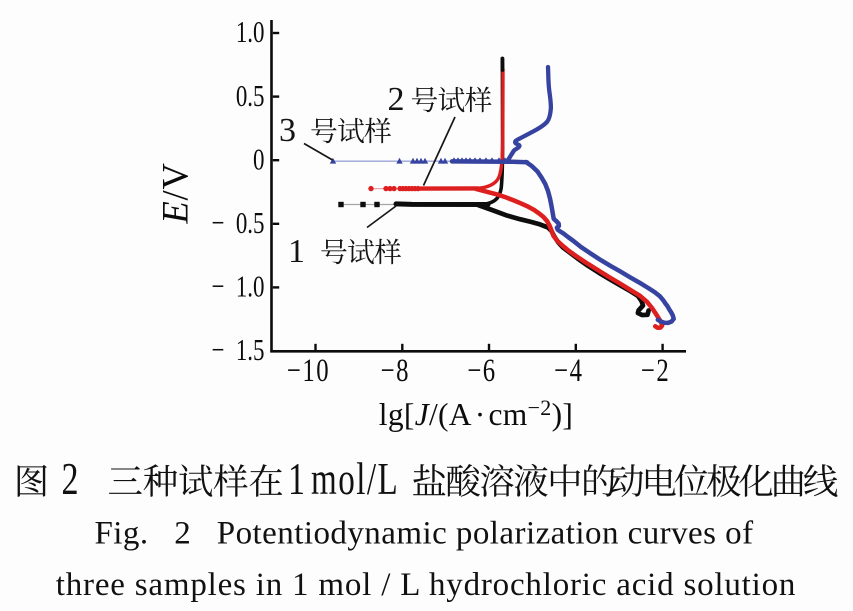 This screenshot has width=853, height=611. I want to click on svg-text: − 1.5, so click(237, 350).